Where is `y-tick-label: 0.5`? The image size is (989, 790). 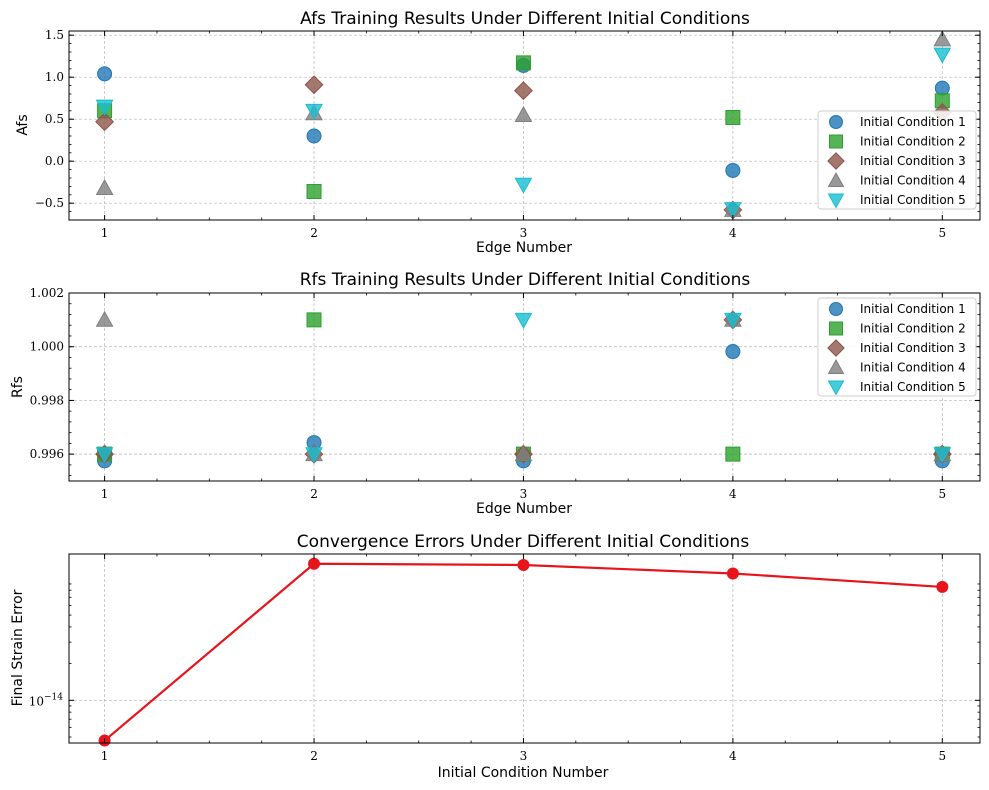 y-tick-label: 0.5 is located at coordinates (54, 119).